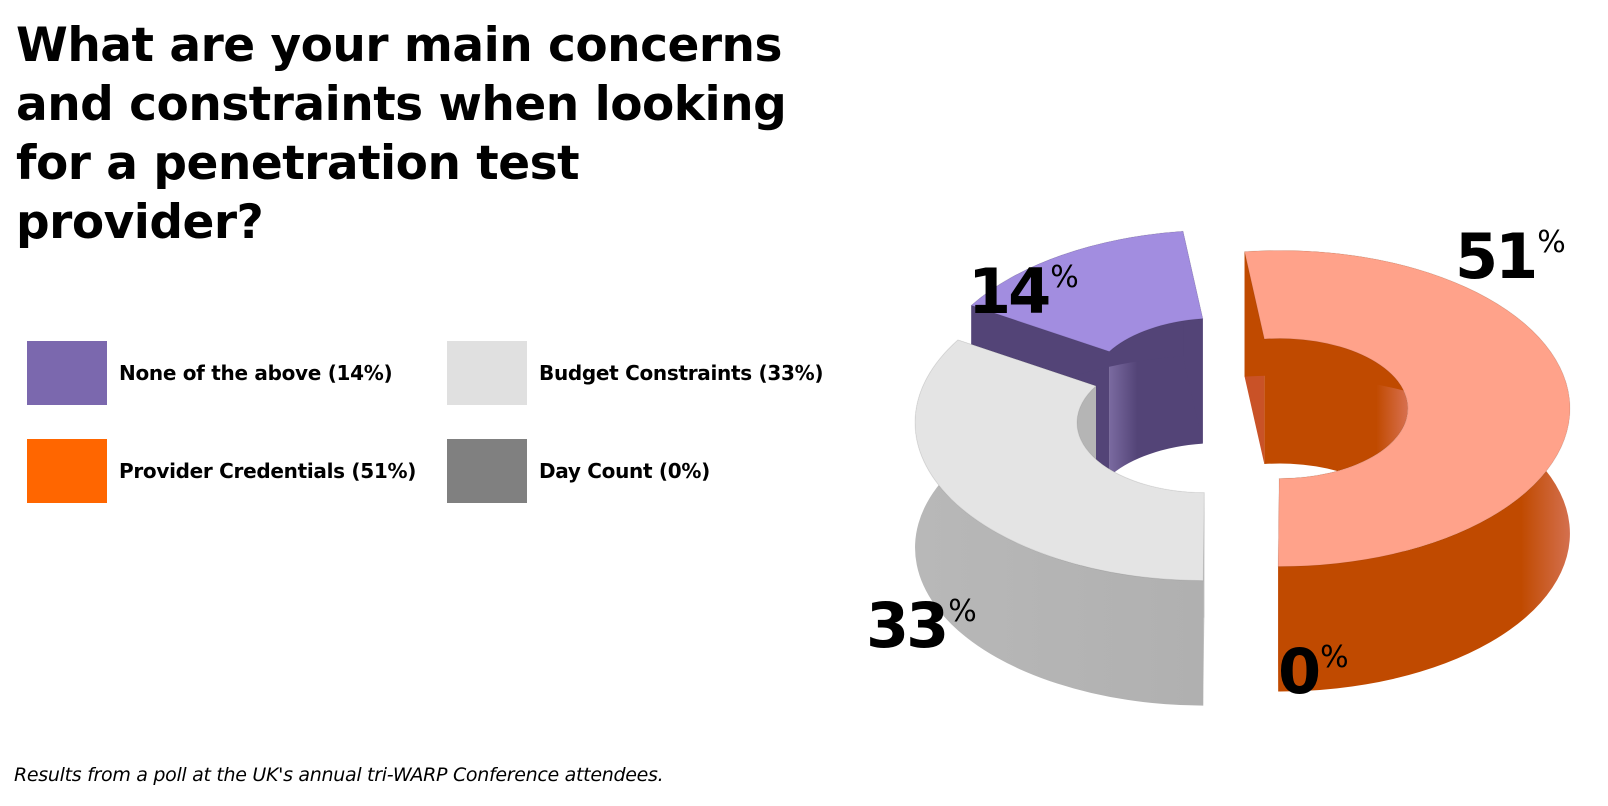  I want to click on slice-outer-wall, so click(1059, 522).